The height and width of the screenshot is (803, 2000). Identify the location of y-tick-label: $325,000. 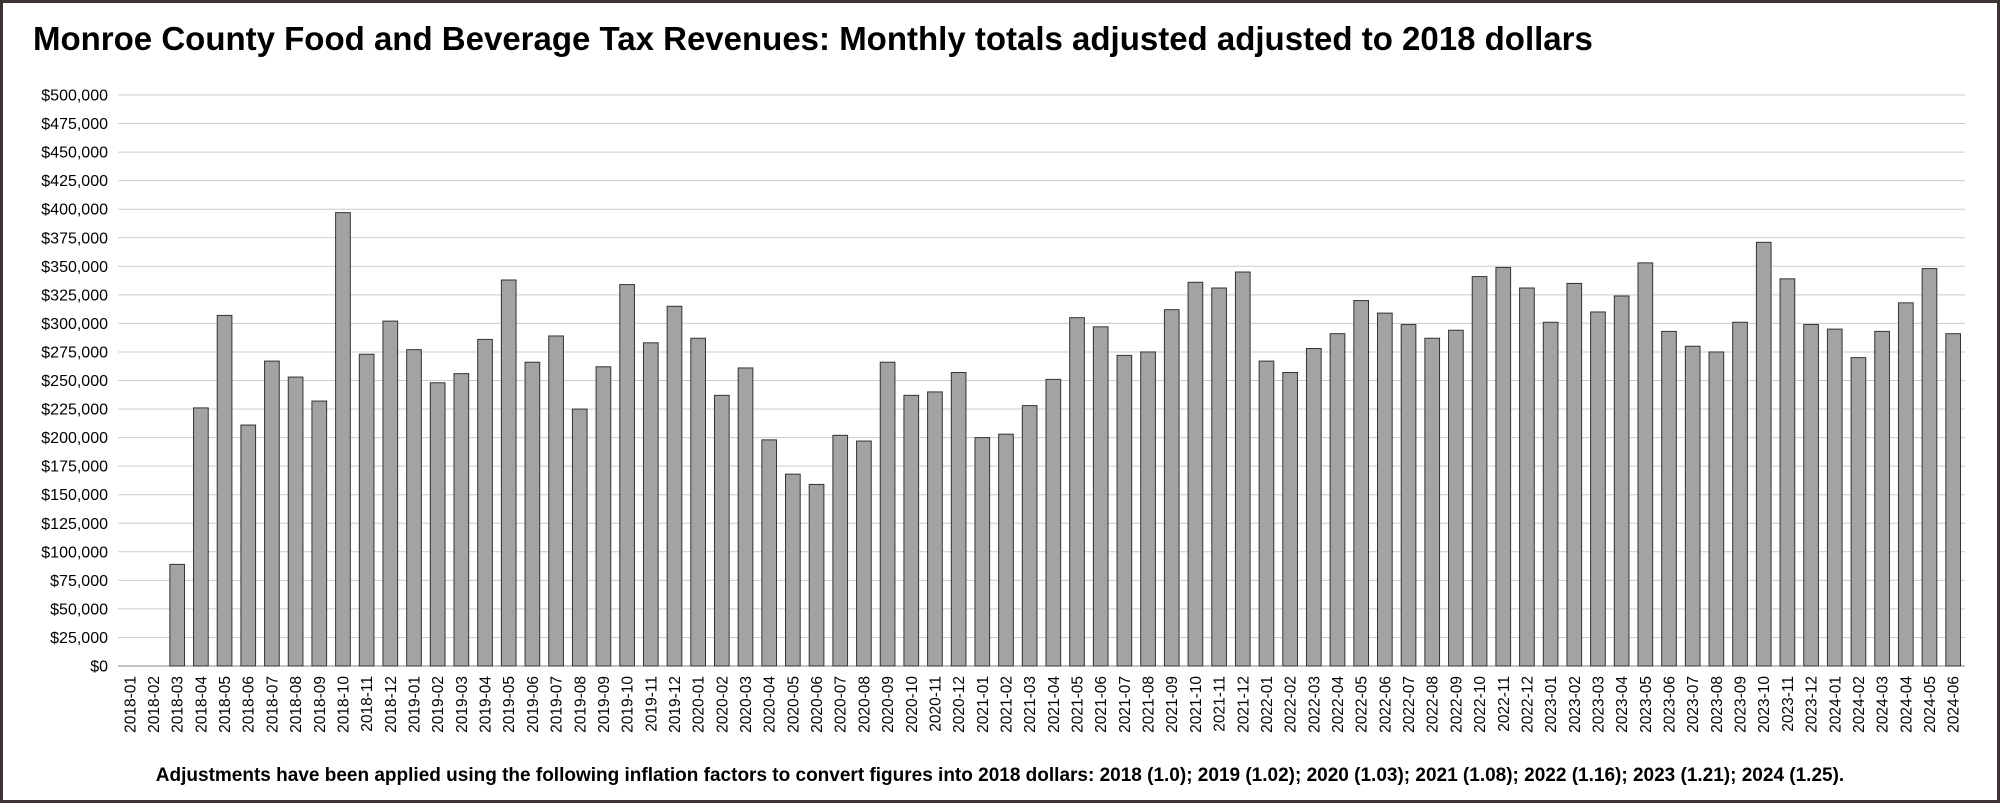
(74, 295).